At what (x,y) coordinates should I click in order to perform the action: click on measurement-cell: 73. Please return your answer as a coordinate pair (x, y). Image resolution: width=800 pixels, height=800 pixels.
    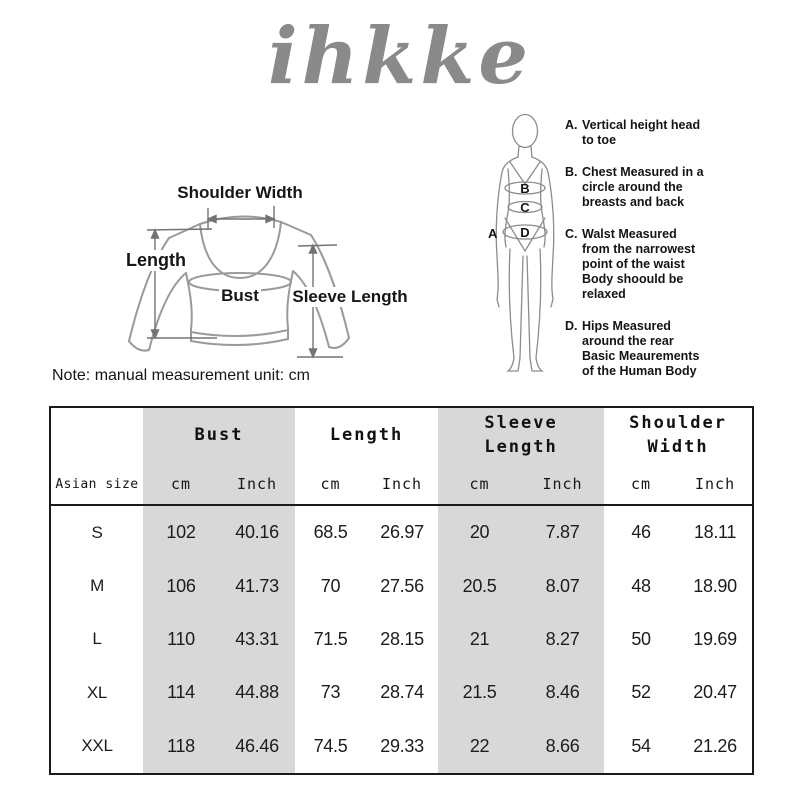
    Looking at the image, I should click on (330, 692).